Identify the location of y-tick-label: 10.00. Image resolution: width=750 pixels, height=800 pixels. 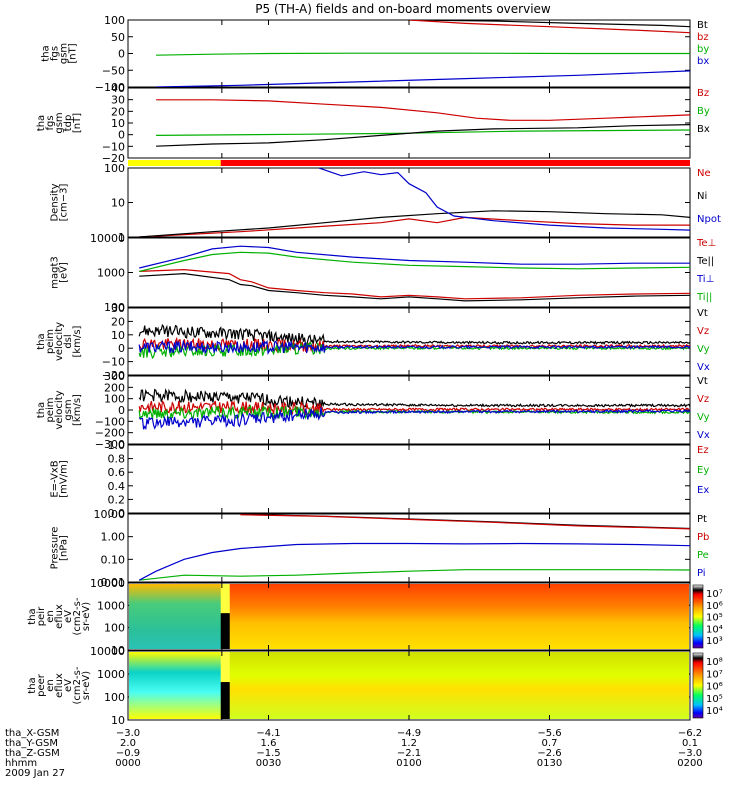
(110, 514).